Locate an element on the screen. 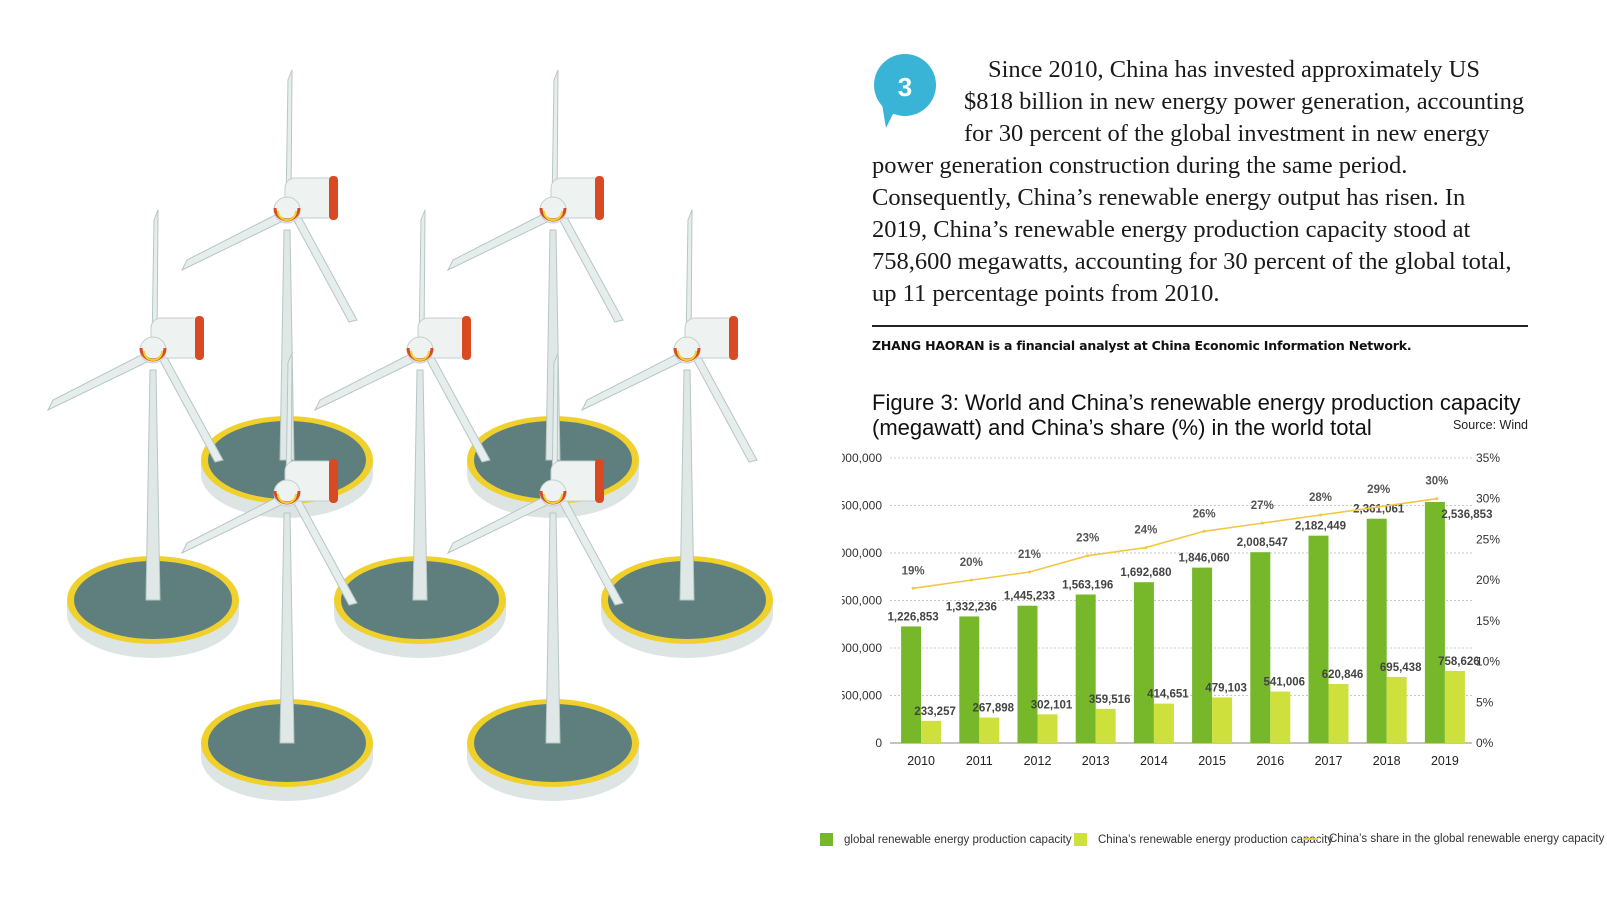 The image size is (1607, 911). share-label: 24% is located at coordinates (1145, 531).